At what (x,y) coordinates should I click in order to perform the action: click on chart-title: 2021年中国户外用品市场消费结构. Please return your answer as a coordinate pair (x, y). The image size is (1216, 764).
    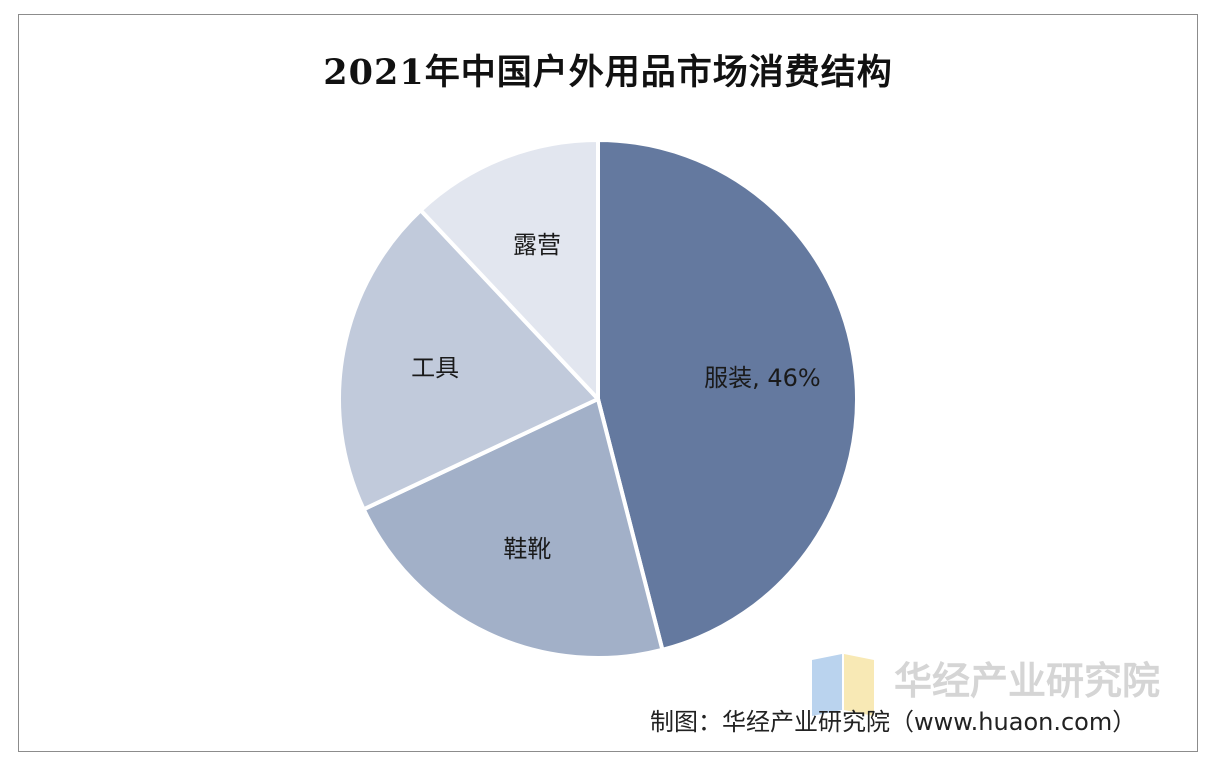
    Looking at the image, I should click on (608, 72).